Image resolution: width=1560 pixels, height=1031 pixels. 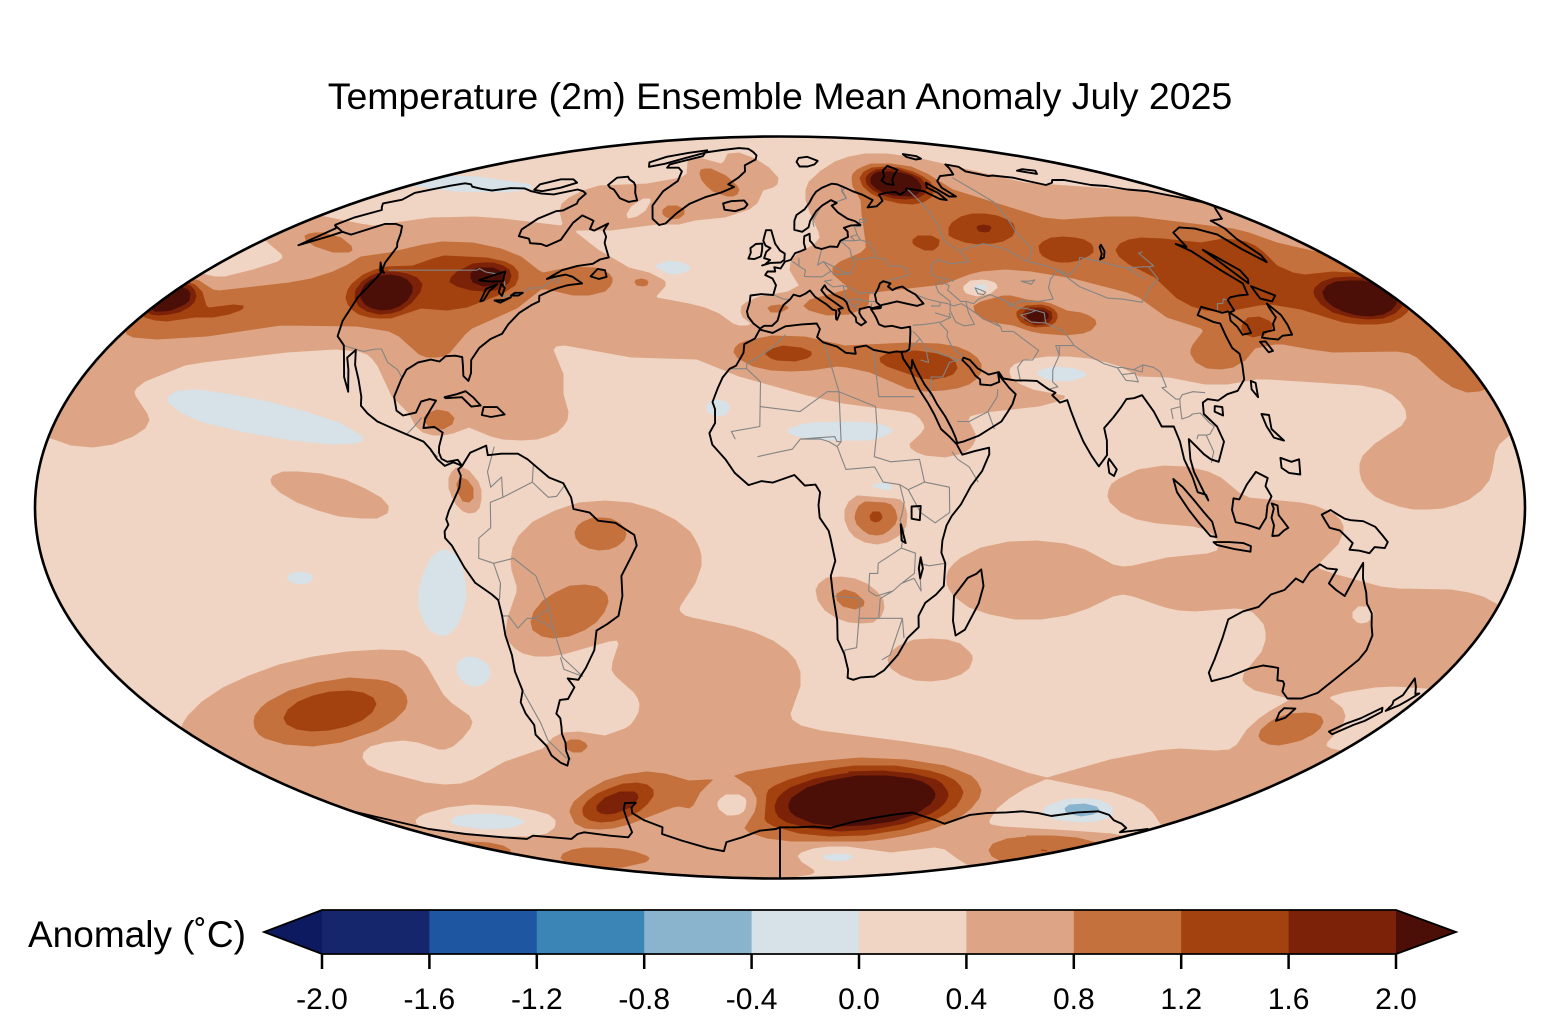 What do you see at coordinates (752, 999) in the screenshot?
I see `svg-text: -0.4` at bounding box center [752, 999].